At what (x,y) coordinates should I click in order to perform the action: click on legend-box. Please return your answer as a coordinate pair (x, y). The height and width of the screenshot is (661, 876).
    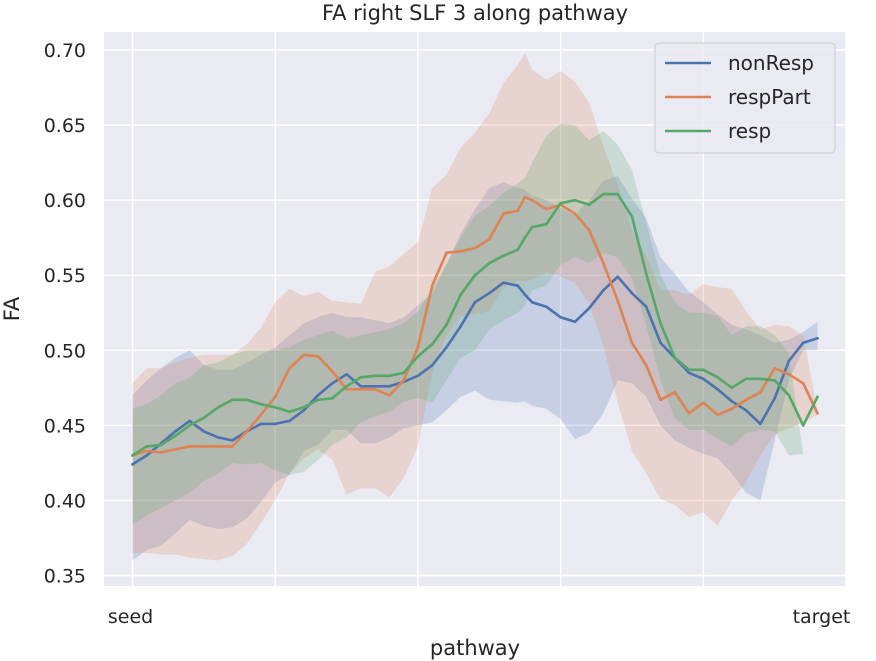
    Looking at the image, I should click on (745, 98).